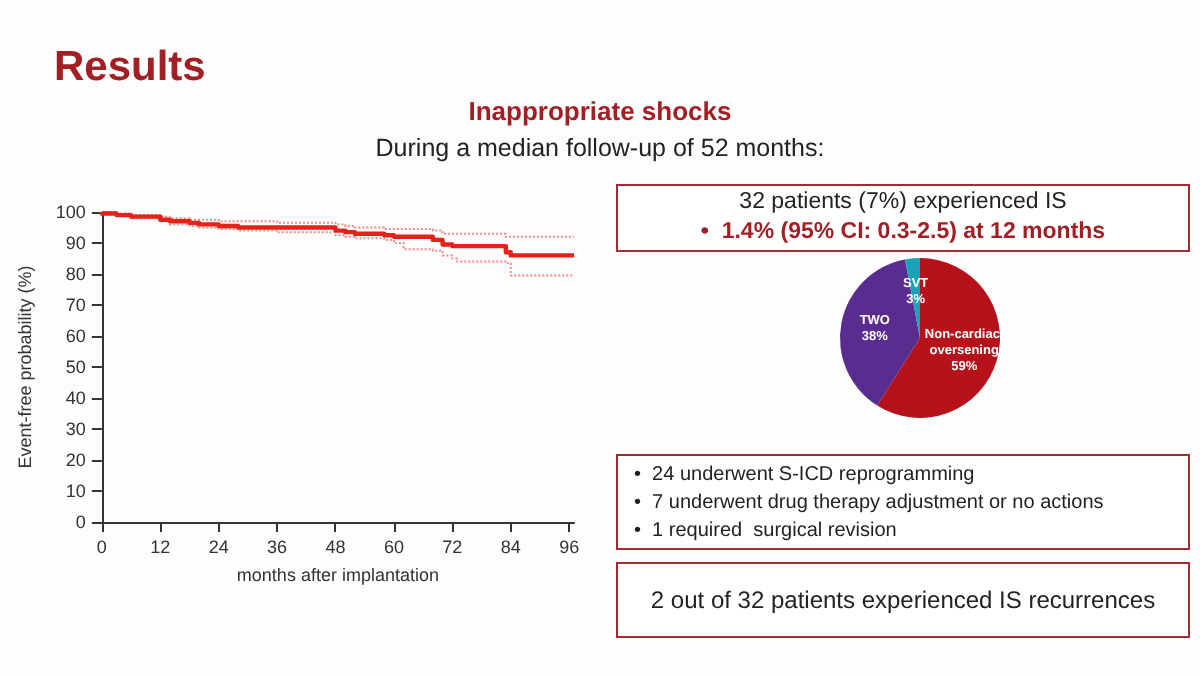  Describe the element at coordinates (337, 575) in the screenshot. I see `x-axis-title: months after implantation` at that location.